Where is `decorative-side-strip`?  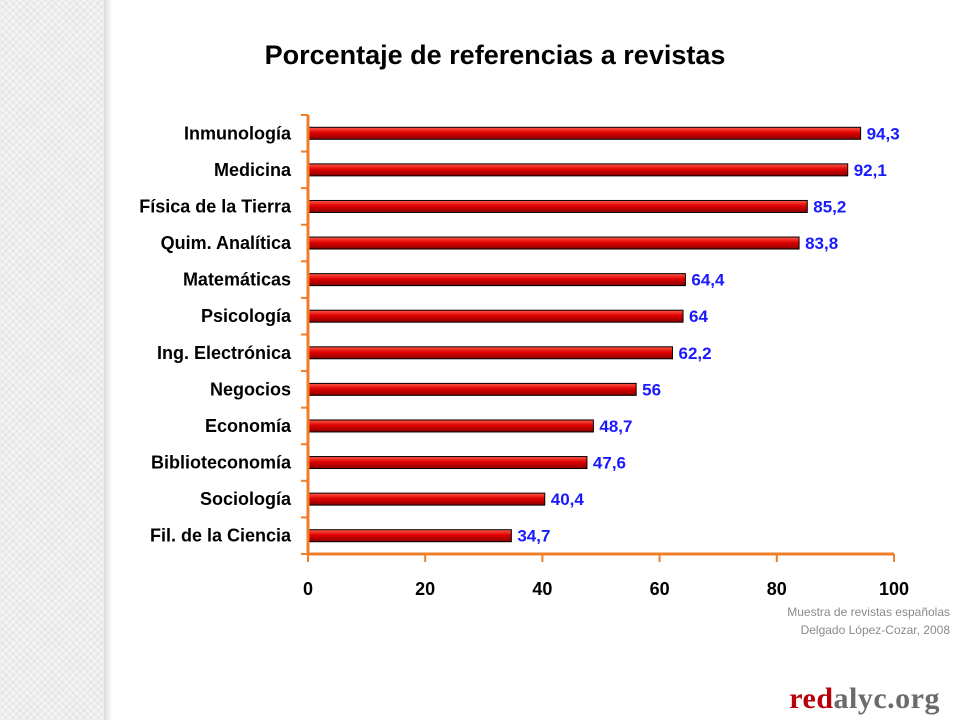
decorative-side-strip is located at coordinates (52, 360).